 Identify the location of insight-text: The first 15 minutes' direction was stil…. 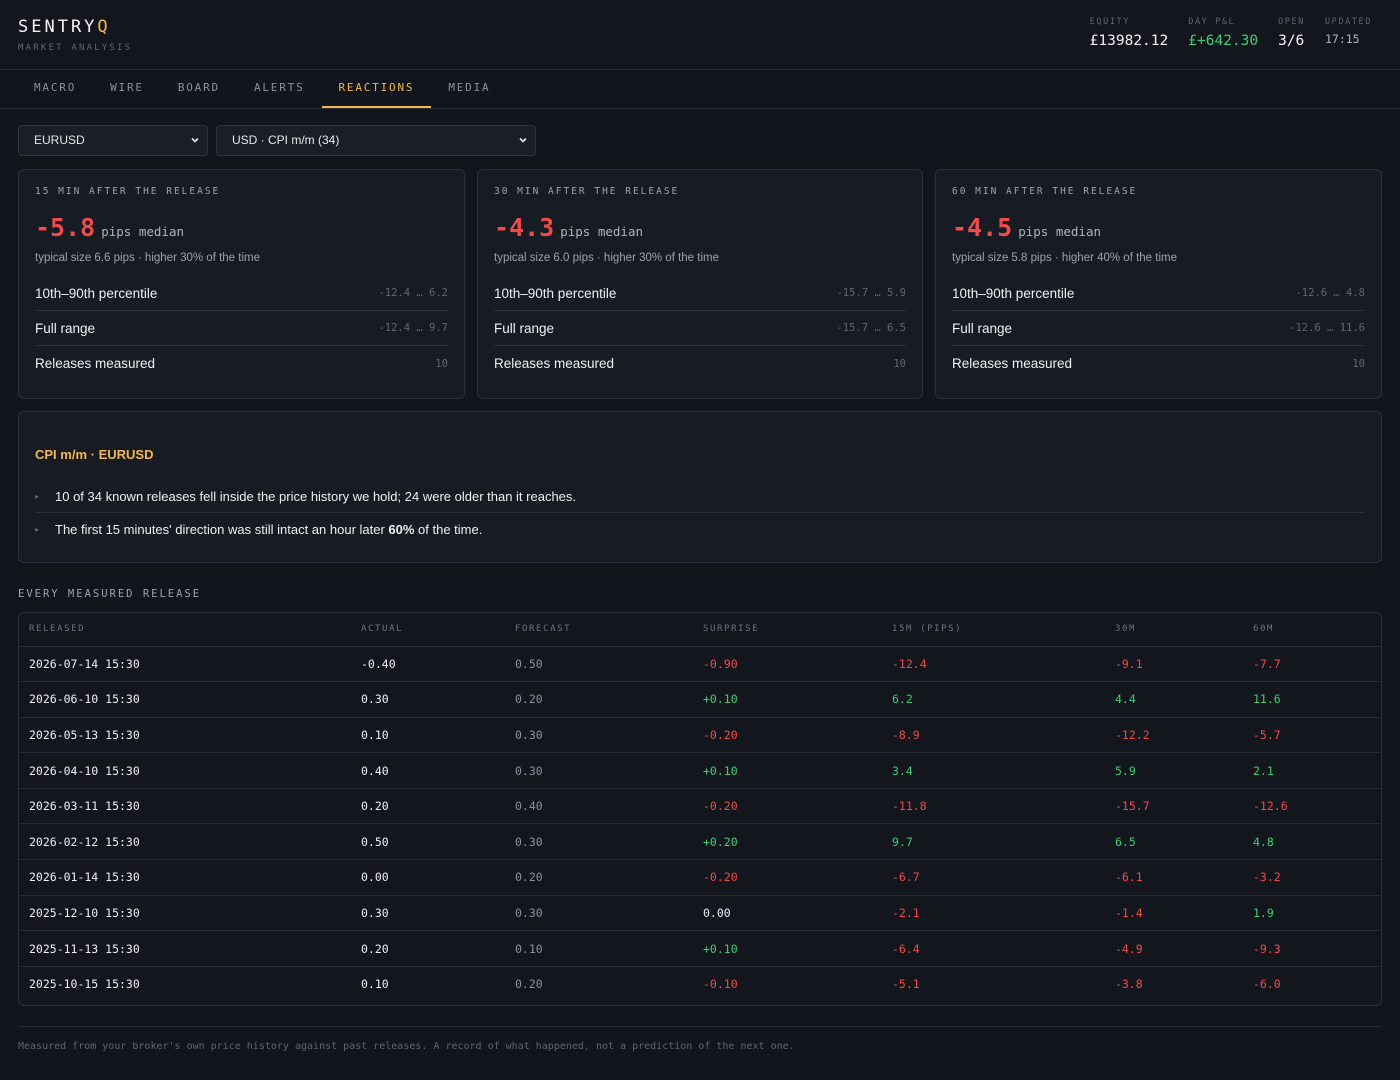
(269, 529).